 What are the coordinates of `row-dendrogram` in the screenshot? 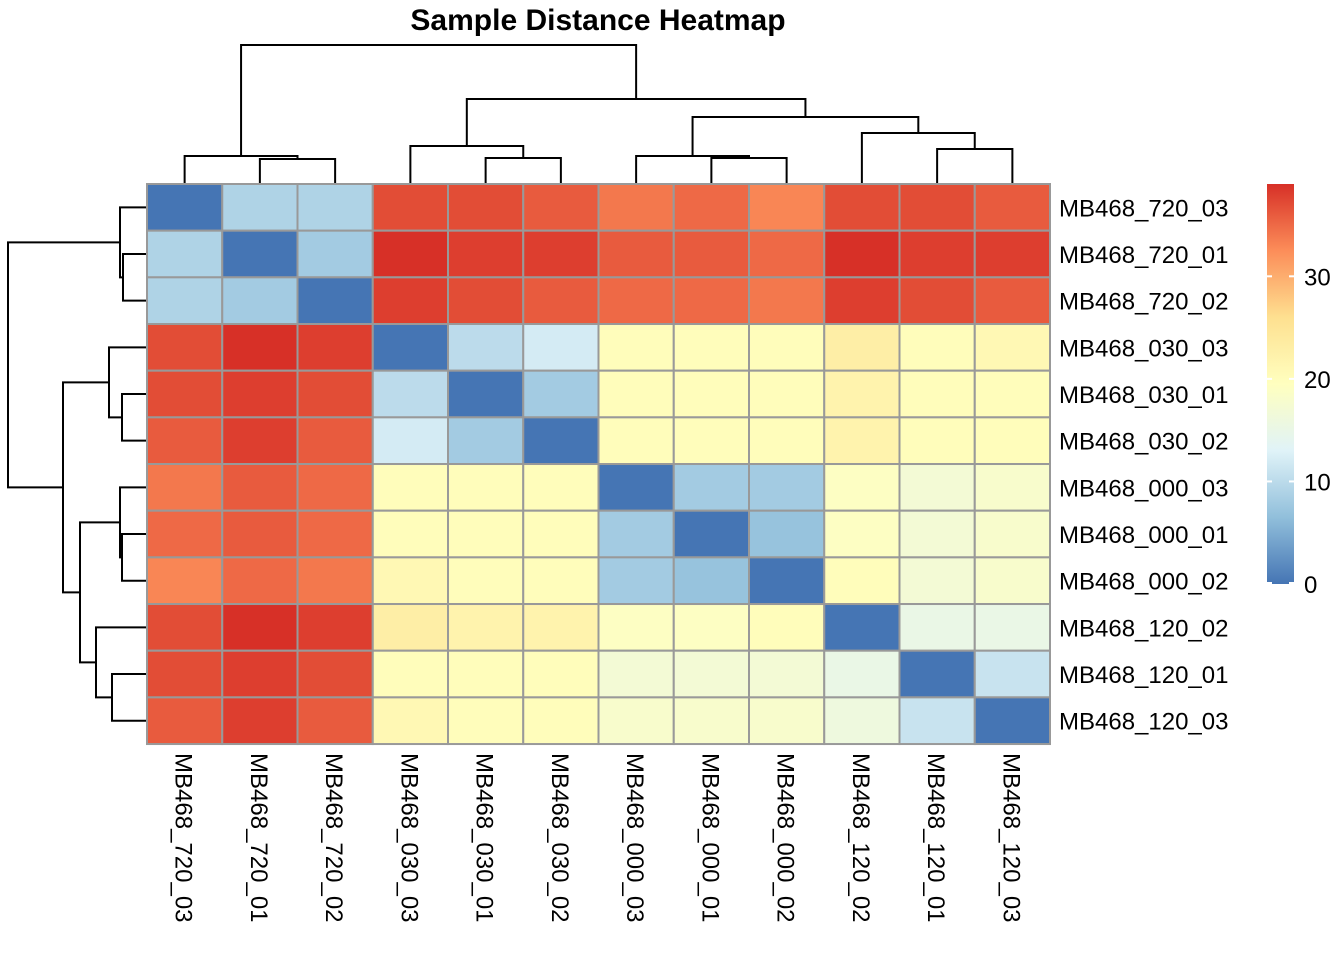 It's located at (77, 464).